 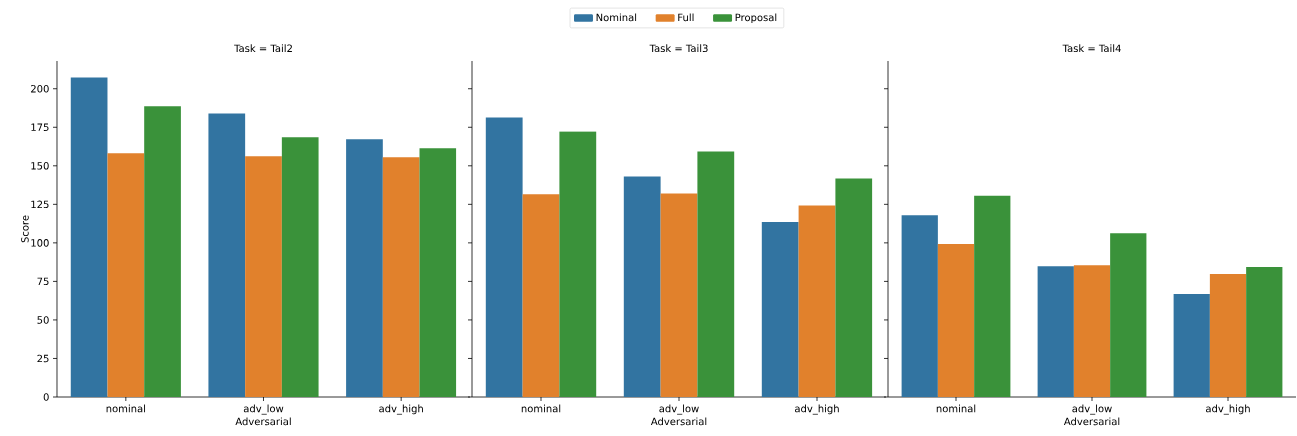 I want to click on chart-title: Task = Tail4, so click(x=1091, y=48).